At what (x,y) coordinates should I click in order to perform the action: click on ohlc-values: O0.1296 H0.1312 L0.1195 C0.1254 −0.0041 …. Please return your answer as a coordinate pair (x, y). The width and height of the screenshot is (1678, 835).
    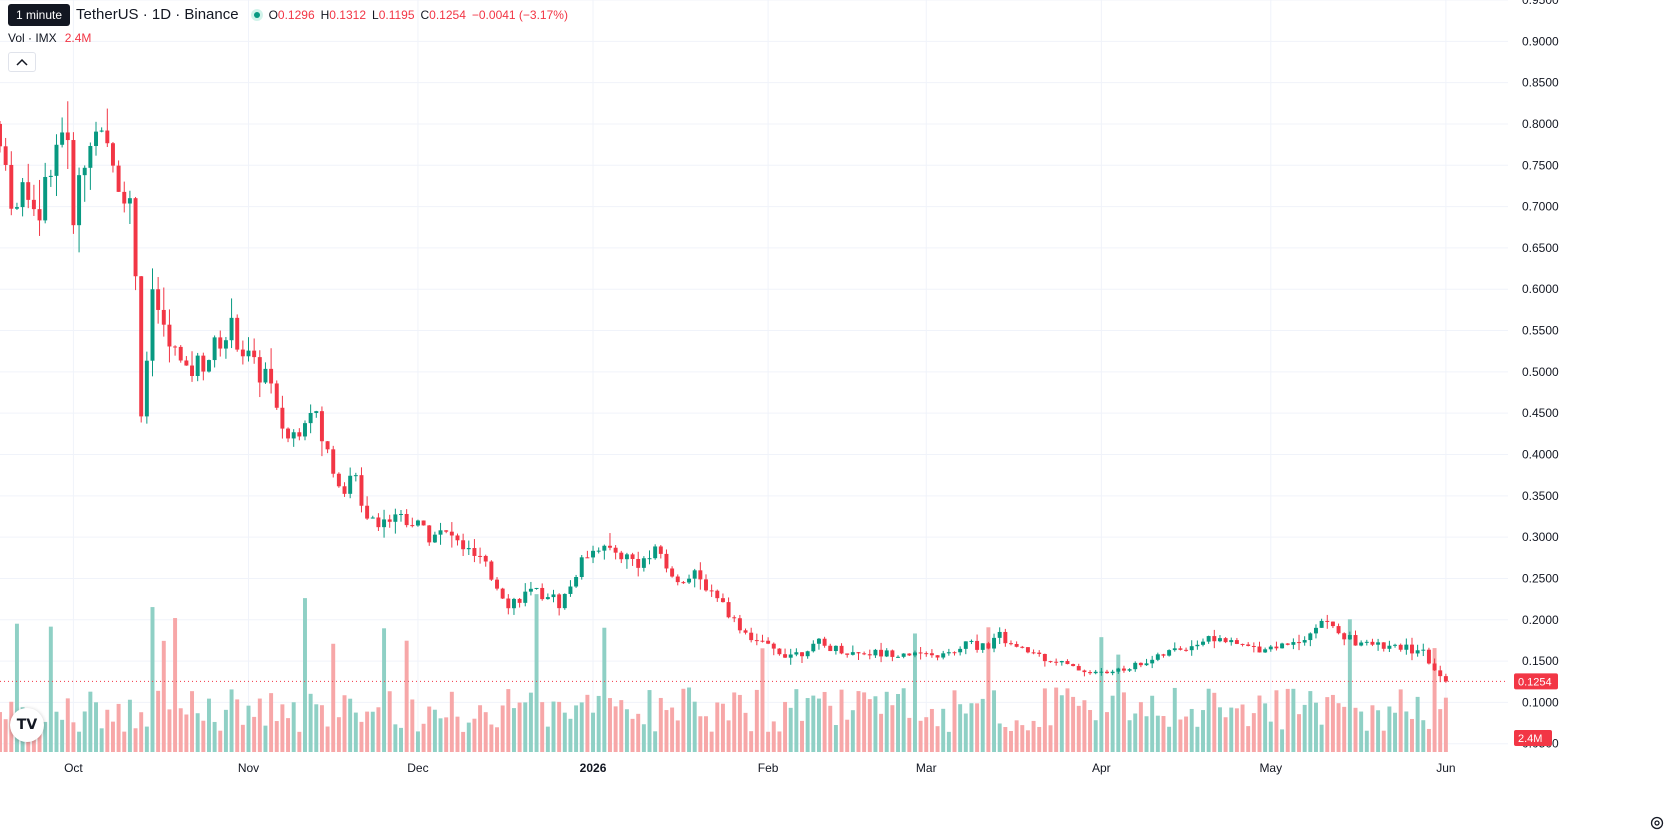
    Looking at the image, I should click on (418, 15).